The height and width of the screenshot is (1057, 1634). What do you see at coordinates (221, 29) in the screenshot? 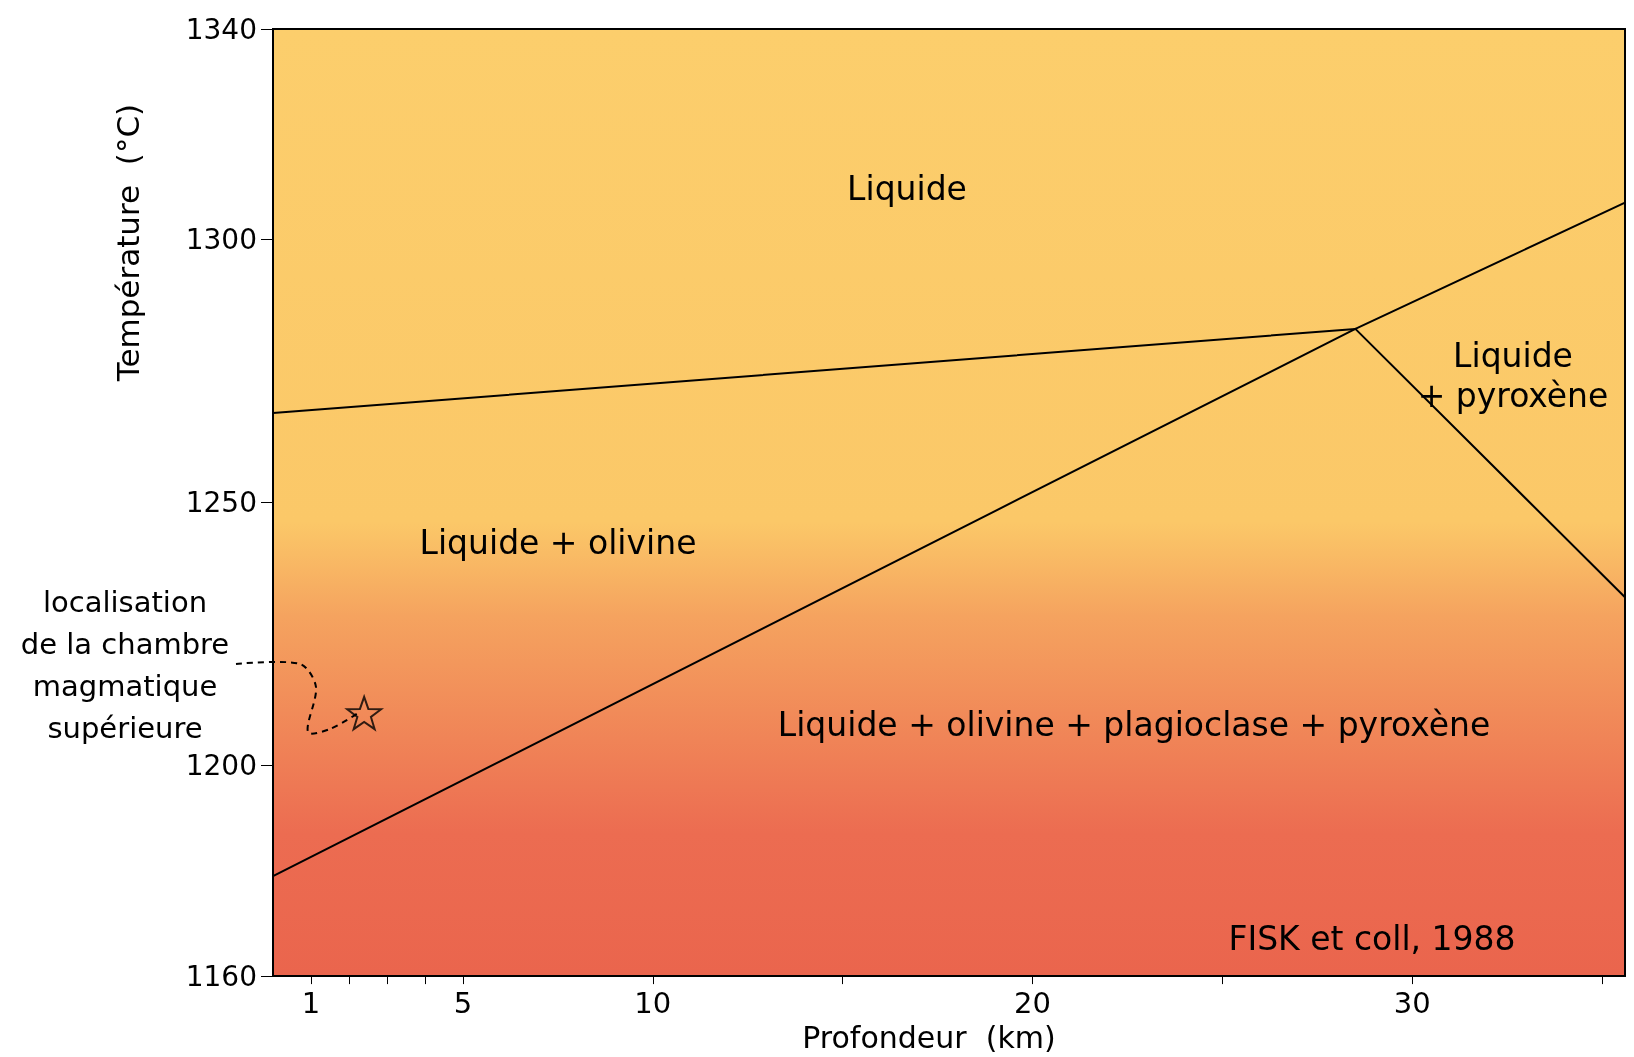
I see `y-tick-label: 1340` at bounding box center [221, 29].